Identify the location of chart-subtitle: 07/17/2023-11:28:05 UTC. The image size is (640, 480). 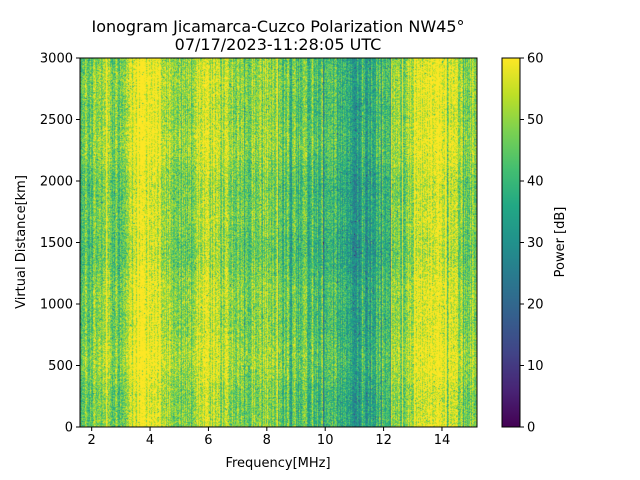
(278, 44).